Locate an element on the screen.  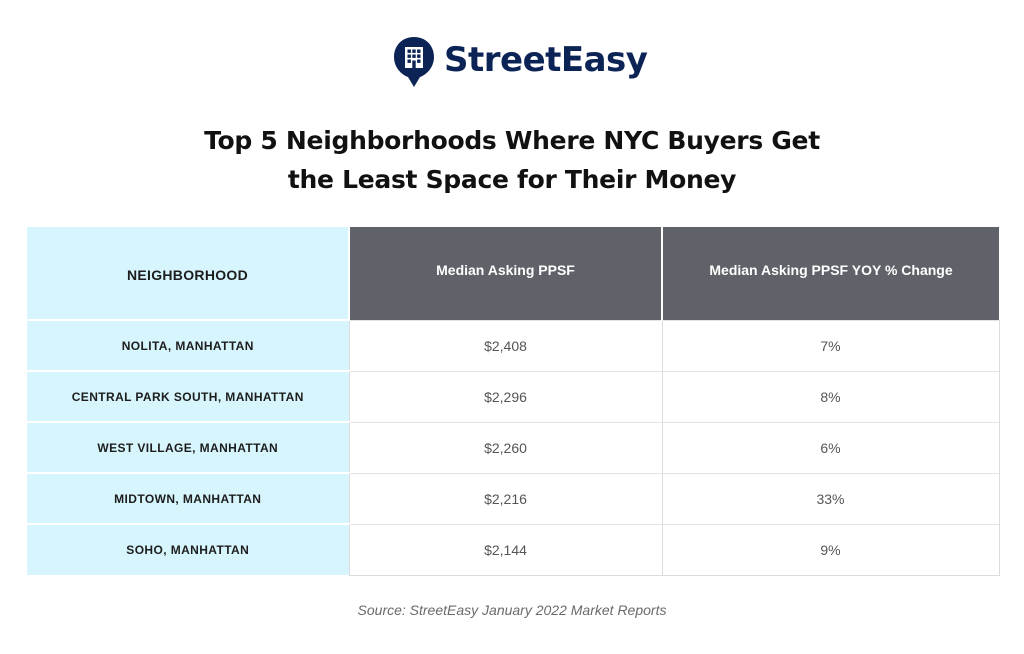
yoy-change-cell: 7% is located at coordinates (830, 345).